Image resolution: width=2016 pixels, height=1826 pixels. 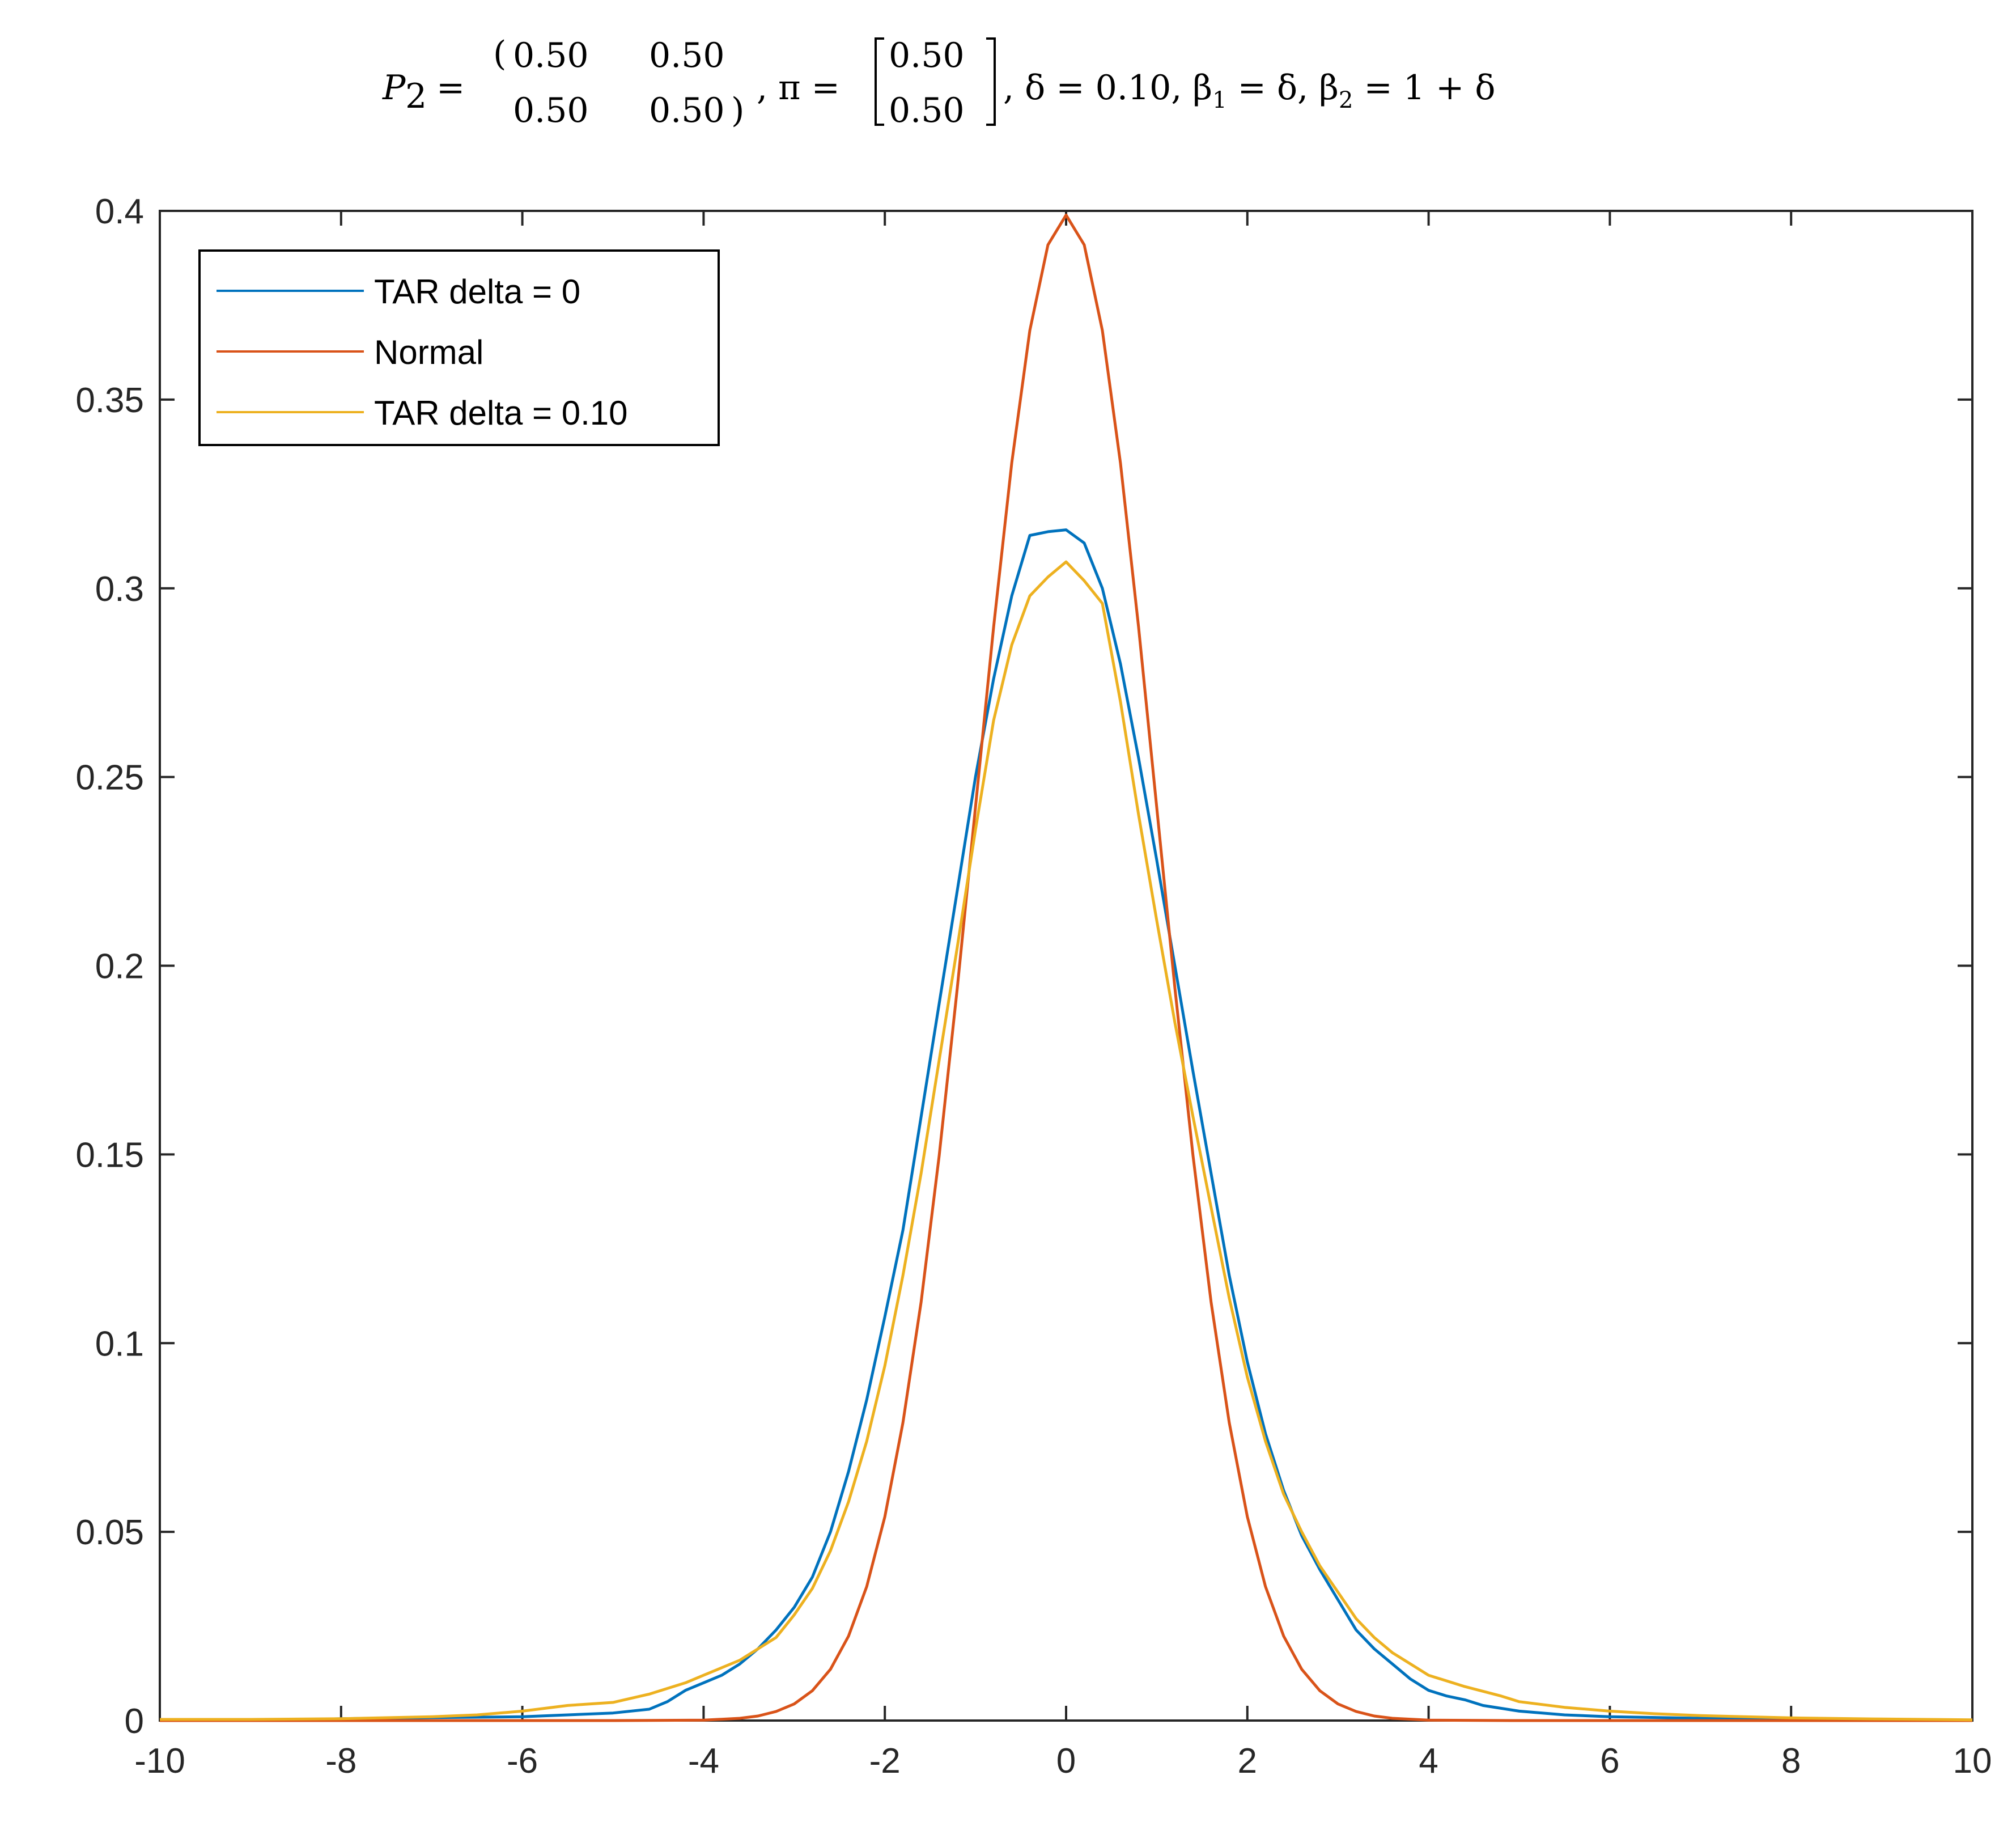 What do you see at coordinates (1250, 90) in the screenshot?
I see `title-tail: , δ = 0.10, β1 = δ, β2 = 1 + δ` at bounding box center [1250, 90].